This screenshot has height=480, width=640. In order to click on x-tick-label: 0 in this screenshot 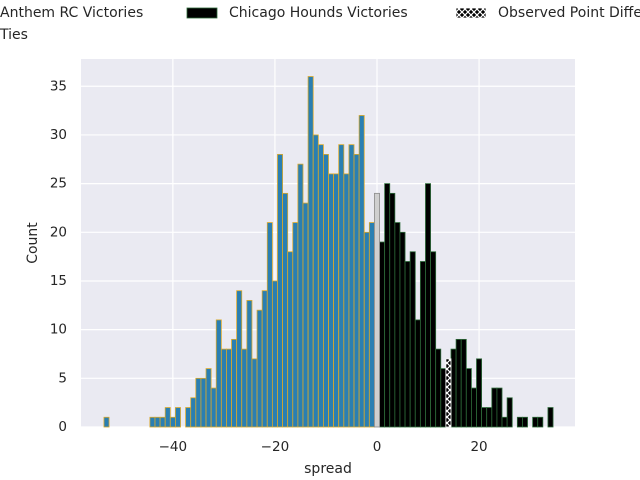, I will do `click(377, 447)`.